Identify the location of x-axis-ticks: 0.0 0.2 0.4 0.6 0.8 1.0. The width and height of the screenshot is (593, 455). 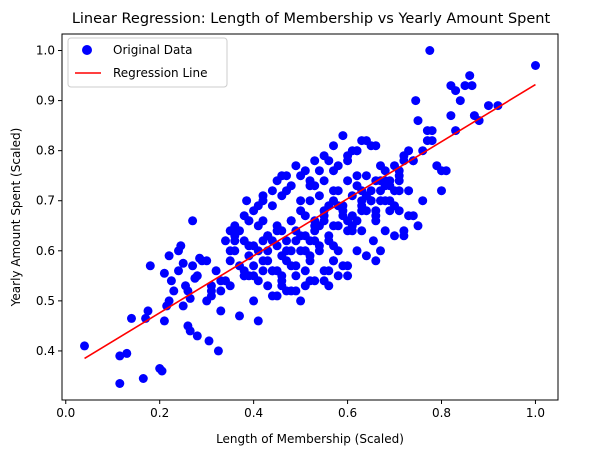
(300, 410).